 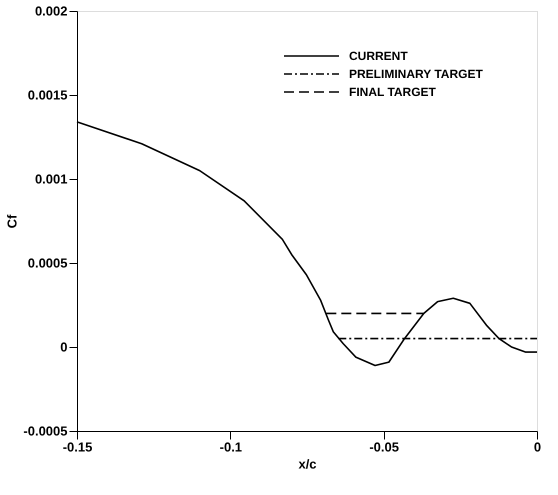 What do you see at coordinates (48, 95) in the screenshot?
I see `y-tick-label: 0.0015` at bounding box center [48, 95].